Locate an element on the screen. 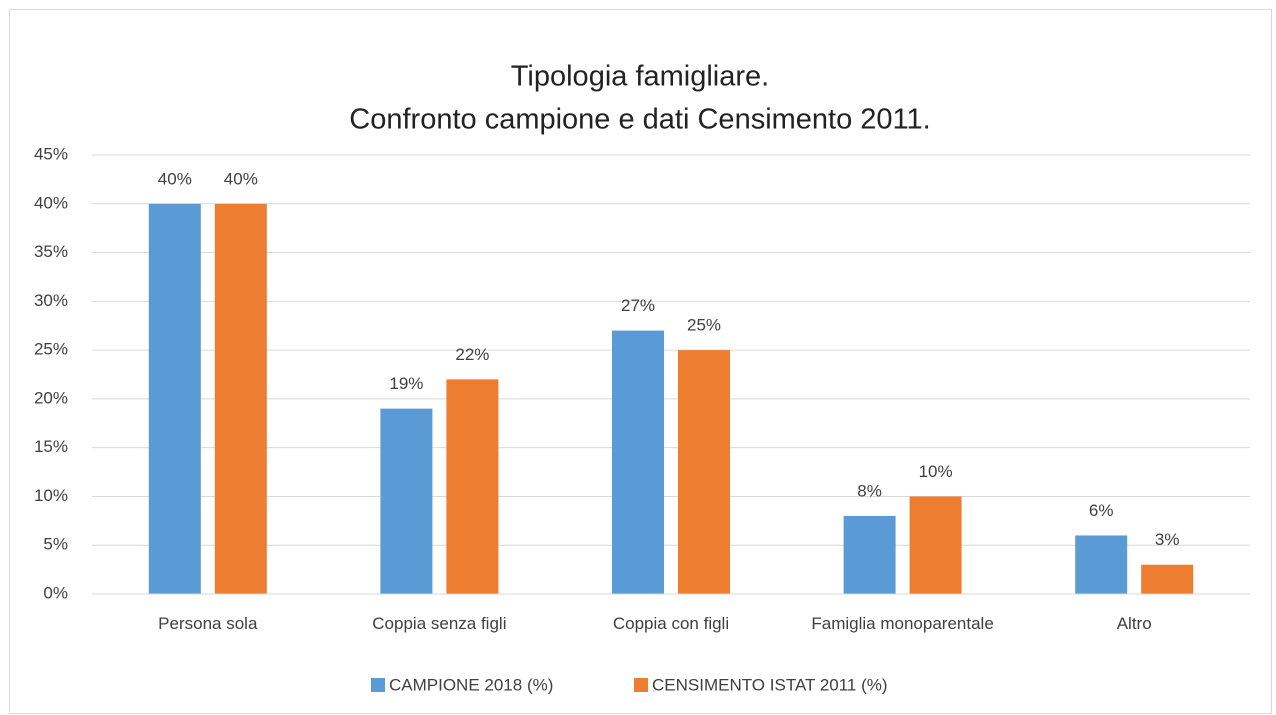 This screenshot has width=1276, height=715. legend-label: CAMPIONE 2018 (%) is located at coordinates (471, 684).